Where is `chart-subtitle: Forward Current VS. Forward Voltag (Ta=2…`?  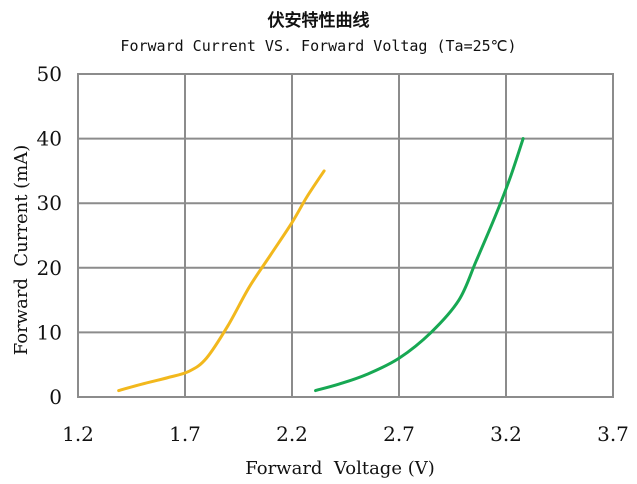 chart-subtitle: Forward Current VS. Forward Voltag (Ta=2… is located at coordinates (318, 46).